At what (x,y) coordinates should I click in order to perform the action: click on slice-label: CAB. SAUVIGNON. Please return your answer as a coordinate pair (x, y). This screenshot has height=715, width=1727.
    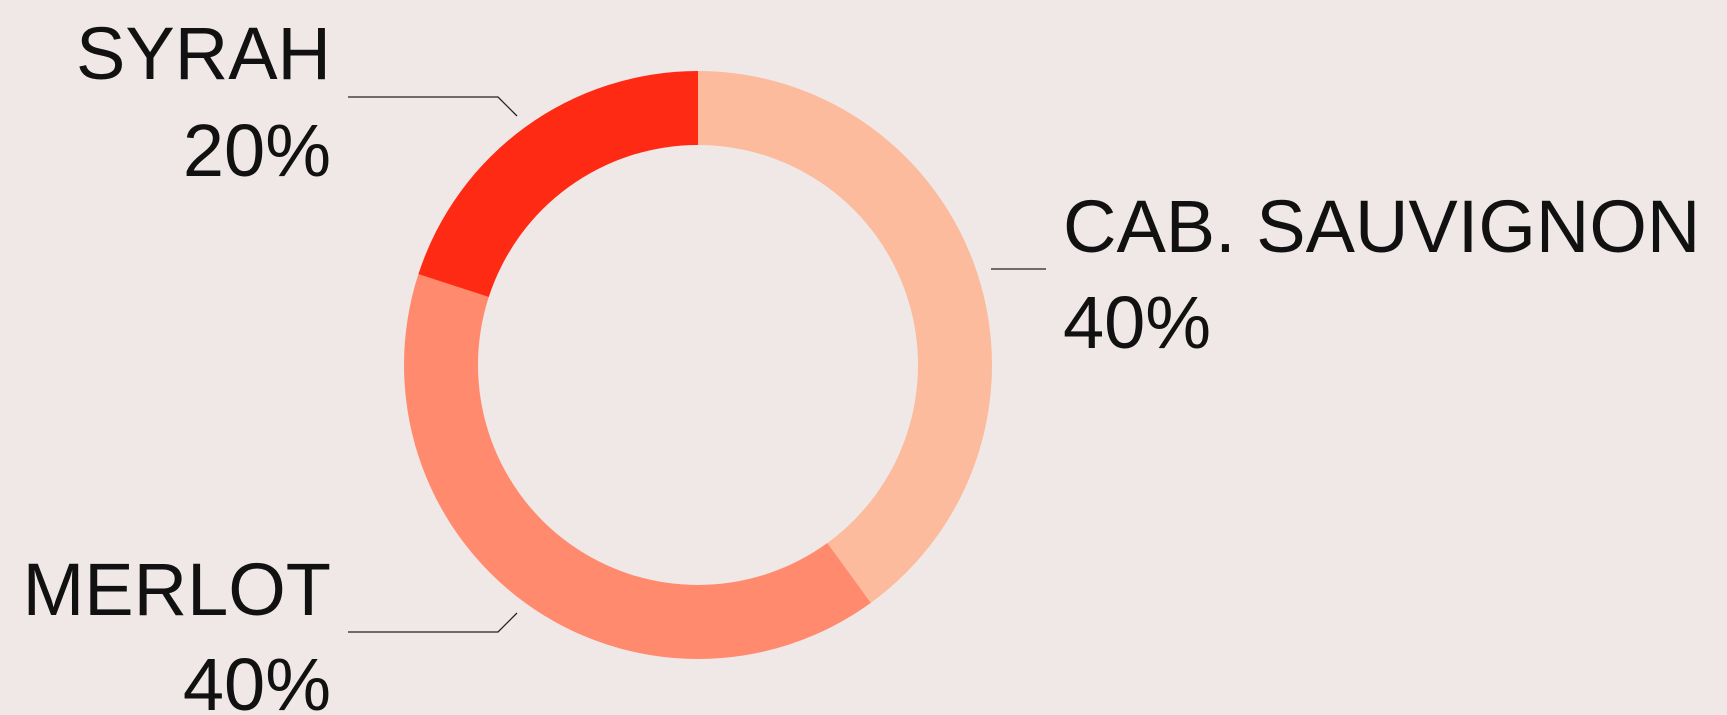
    Looking at the image, I should click on (1381, 226).